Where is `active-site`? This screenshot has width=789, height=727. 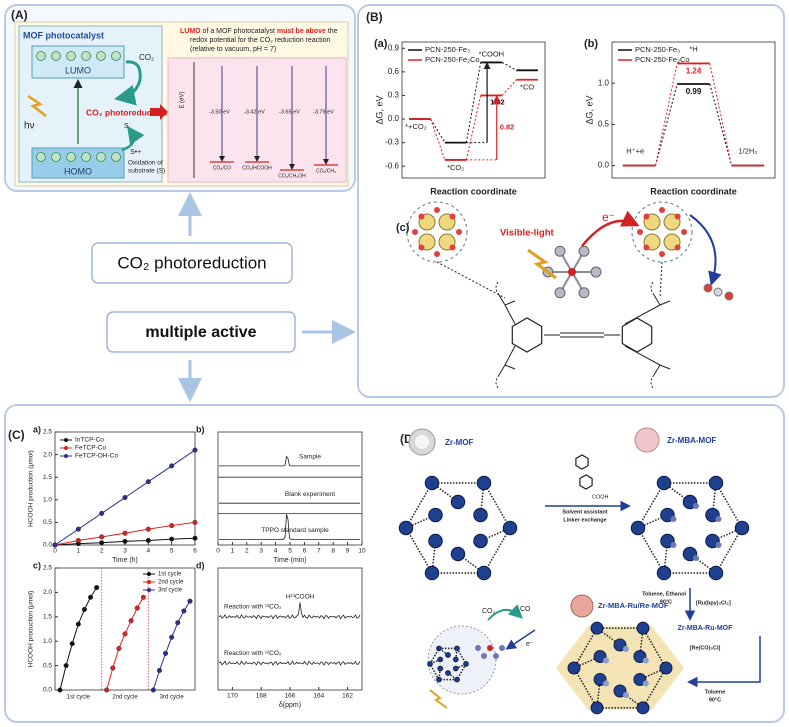
active-site is located at coordinates (462, 660).